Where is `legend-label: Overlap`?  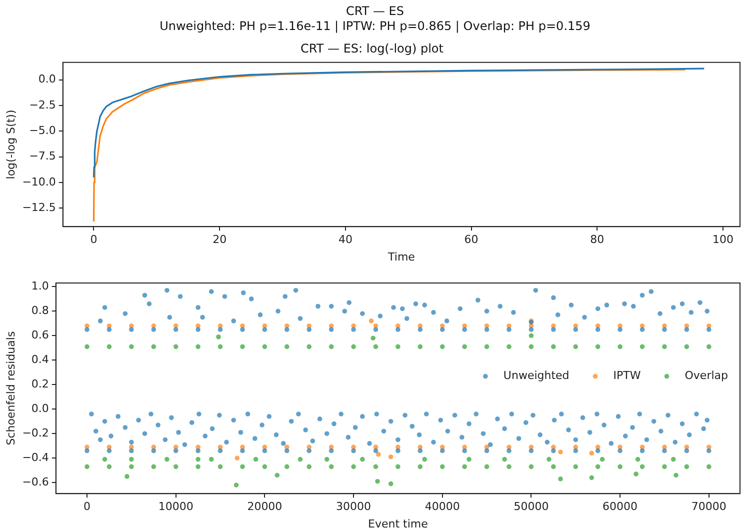 legend-label: Overlap is located at coordinates (706, 375).